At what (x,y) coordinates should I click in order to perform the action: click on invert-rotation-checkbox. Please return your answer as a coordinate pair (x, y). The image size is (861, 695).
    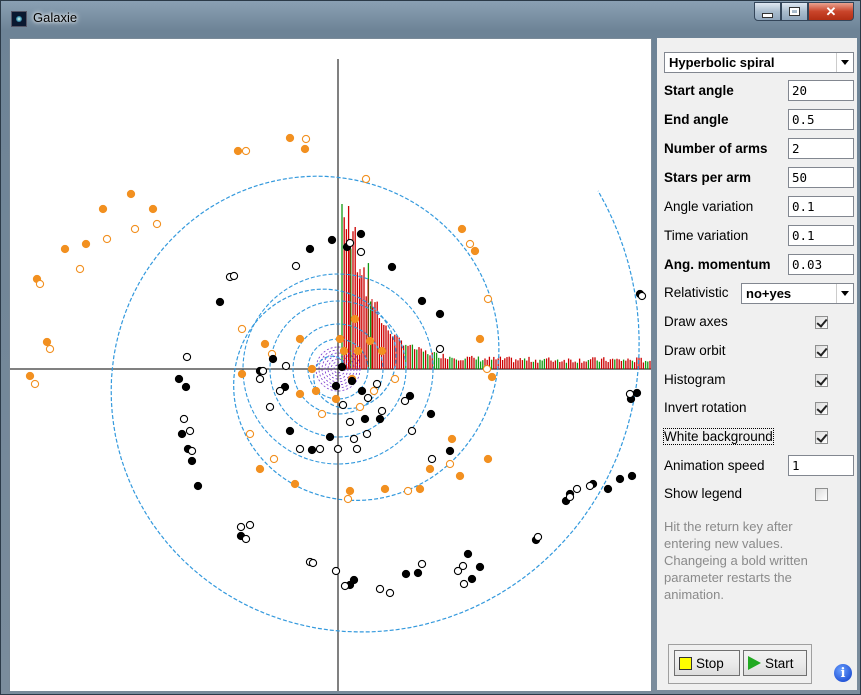
    Looking at the image, I should click on (821, 408).